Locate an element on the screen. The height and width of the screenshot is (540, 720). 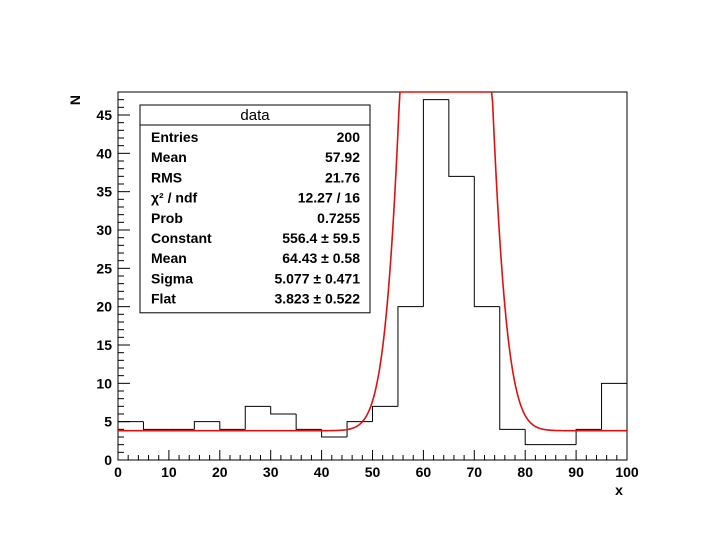
x-tick-label: 30 is located at coordinates (271, 472).